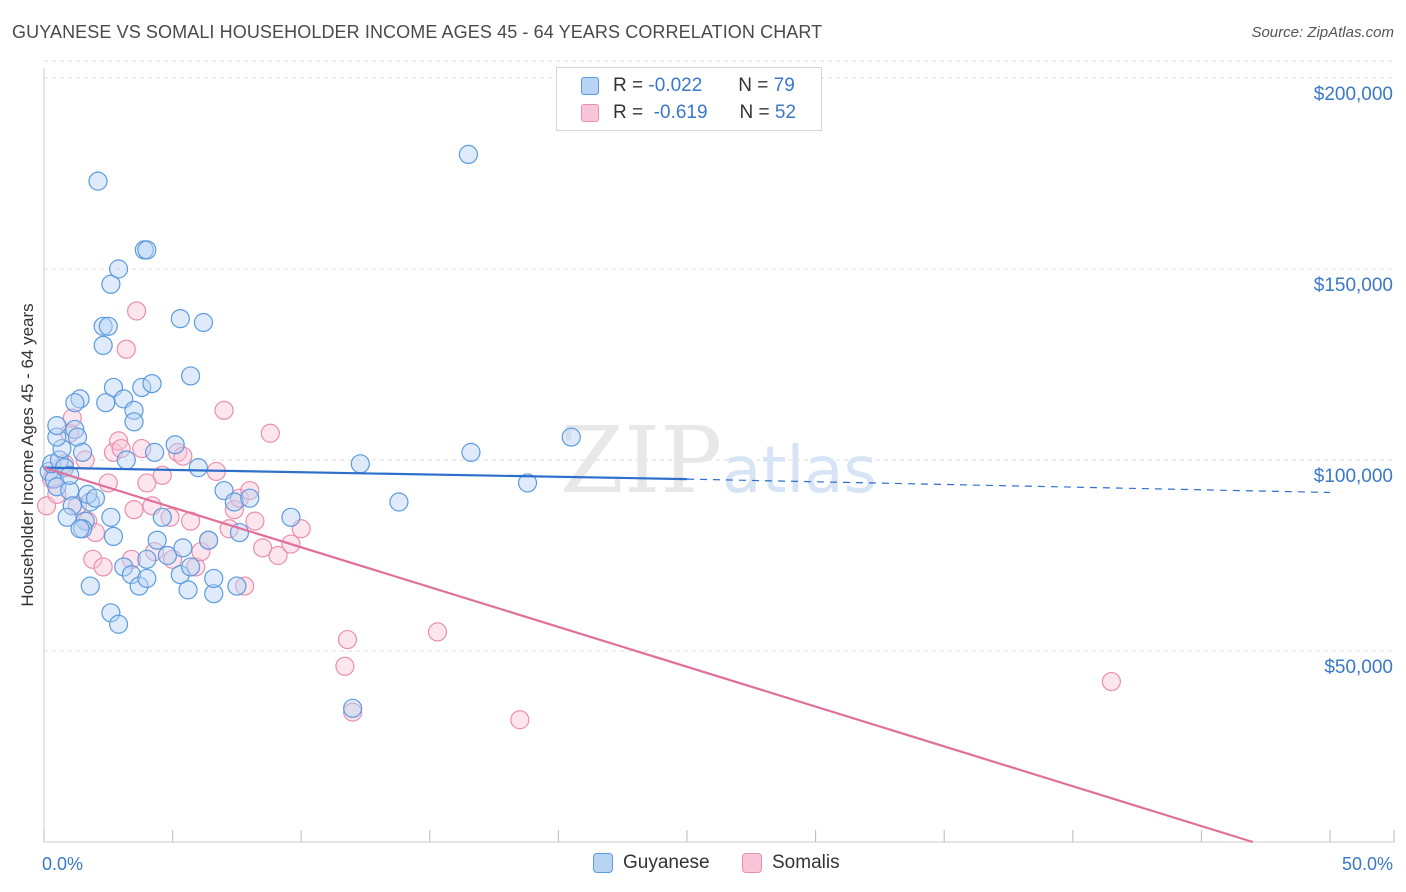 The width and height of the screenshot is (1406, 892). Describe the element at coordinates (718, 460) in the screenshot. I see `watermark: ZIPatlas` at that location.